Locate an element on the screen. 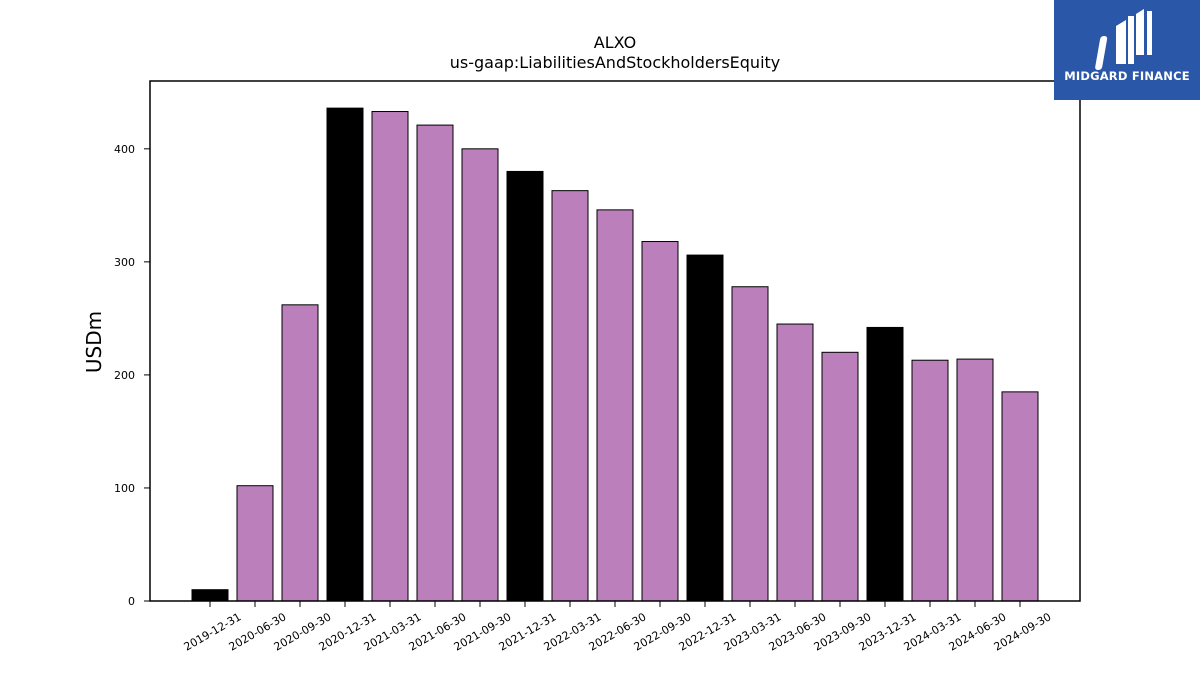  y-ticks-group: 0 100 200 300 400 is located at coordinates (132, 375).